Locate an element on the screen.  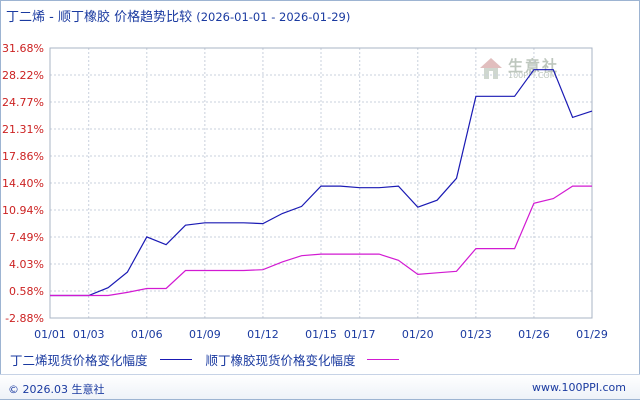
y-tick-label: -2.88% is located at coordinates (24, 318).